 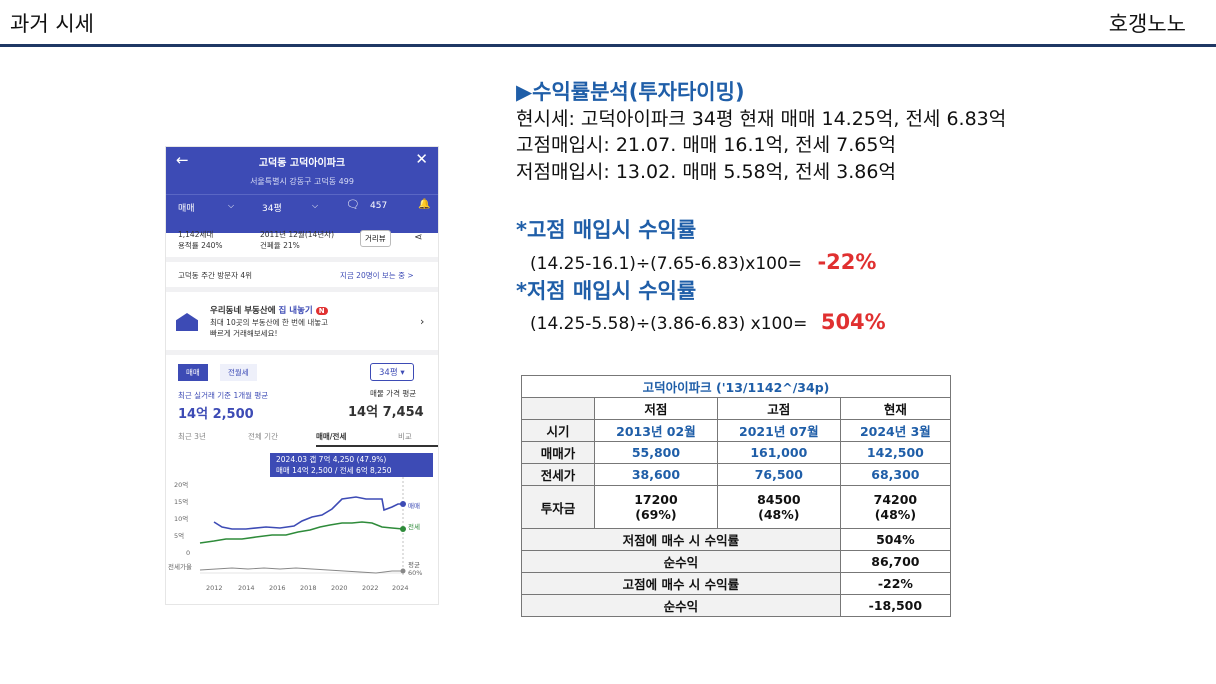 I want to click on row-header-rent: 전세가, so click(x=558, y=474).